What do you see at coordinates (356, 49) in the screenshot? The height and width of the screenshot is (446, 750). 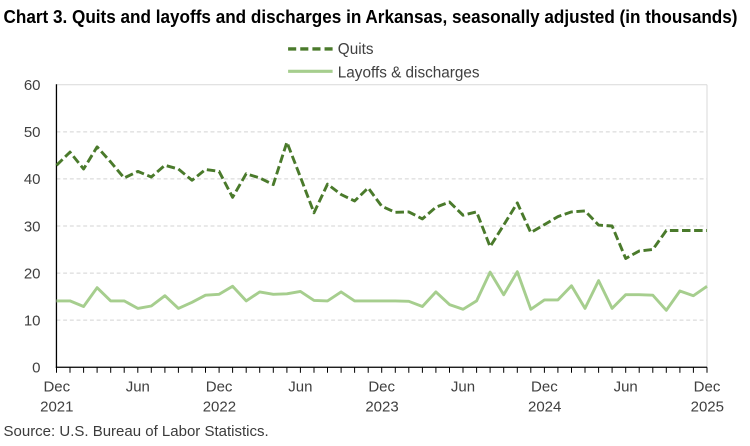 I see `svg-text: Quits` at bounding box center [356, 49].